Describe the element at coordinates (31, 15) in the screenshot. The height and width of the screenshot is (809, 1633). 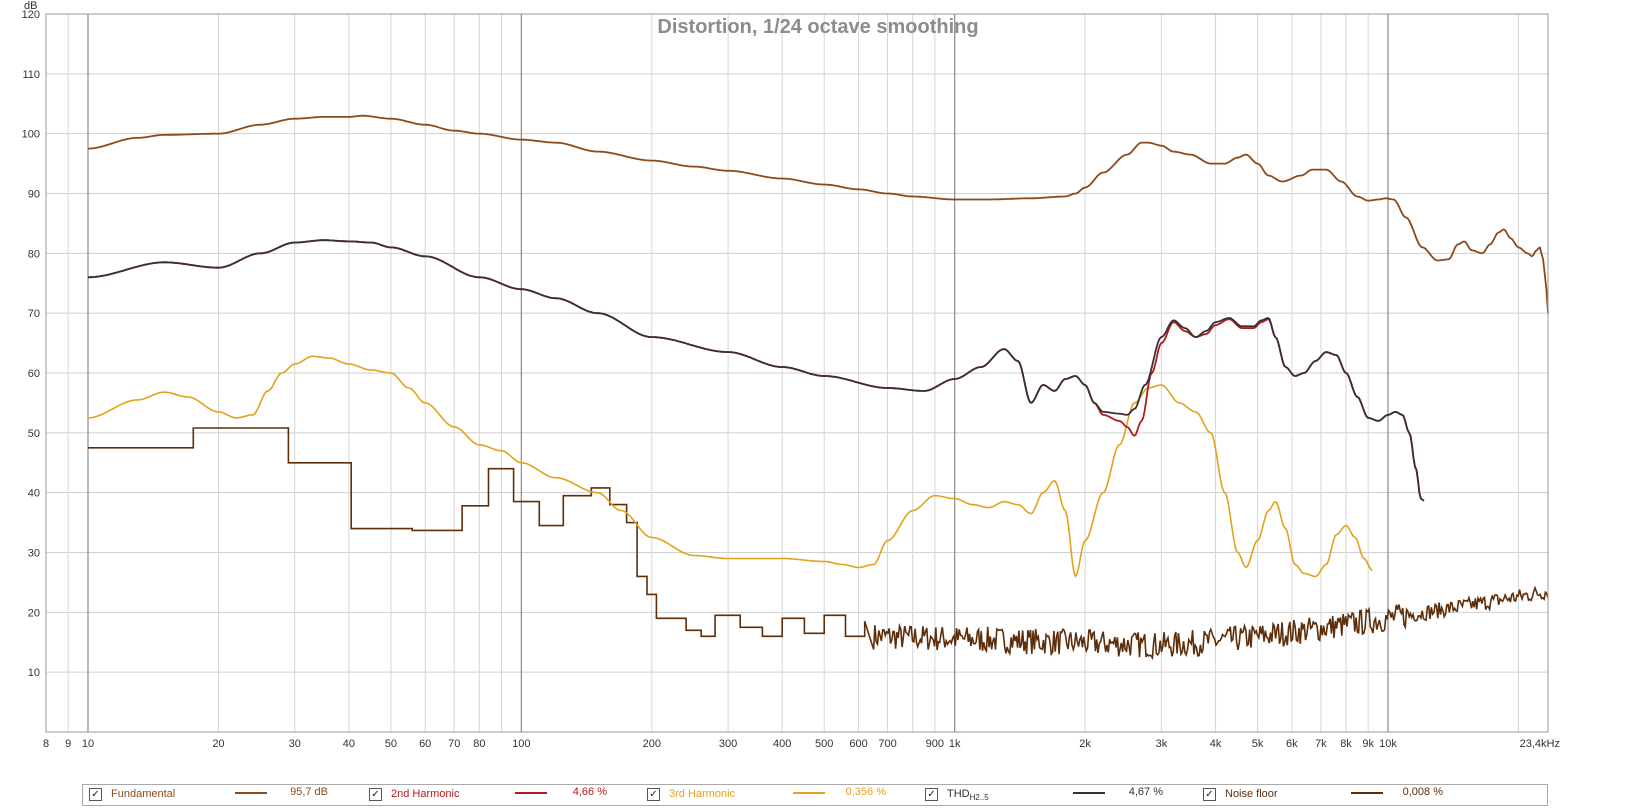
I see `y-tick-label: 120` at that location.